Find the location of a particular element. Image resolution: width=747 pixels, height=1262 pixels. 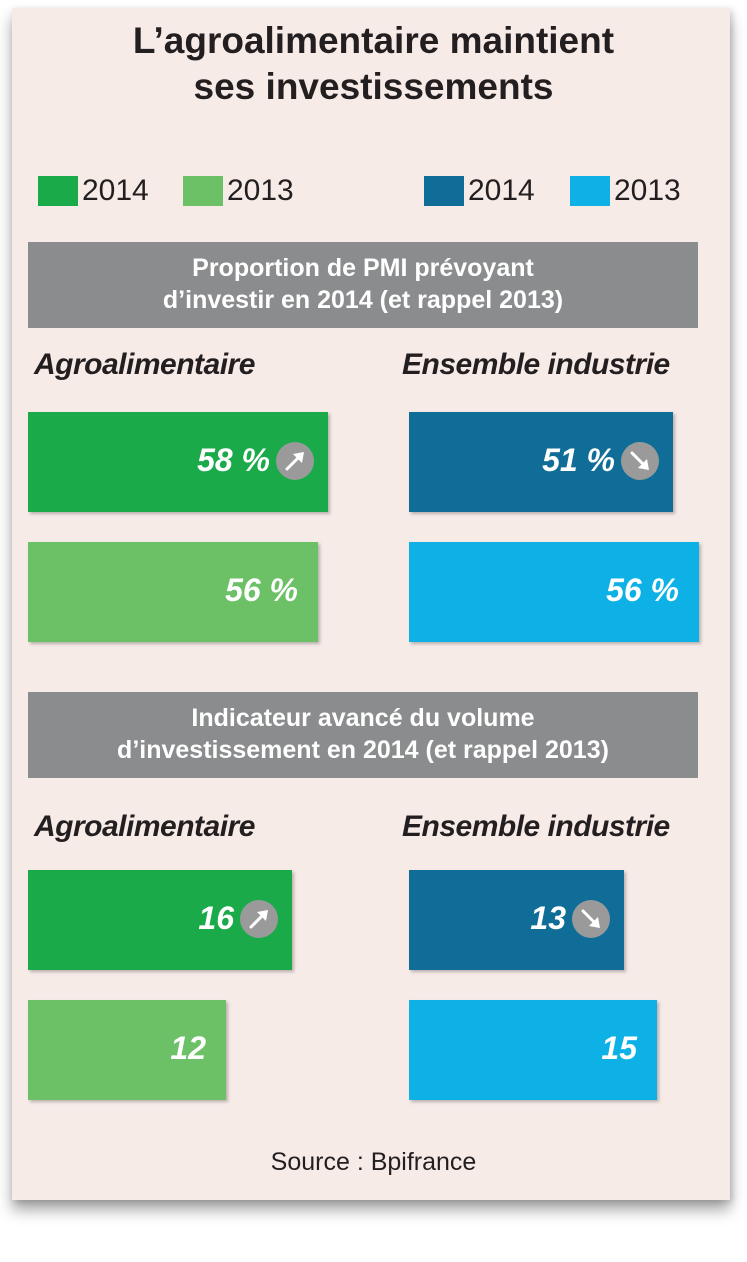

bar-2013: 12 is located at coordinates (127, 1050).